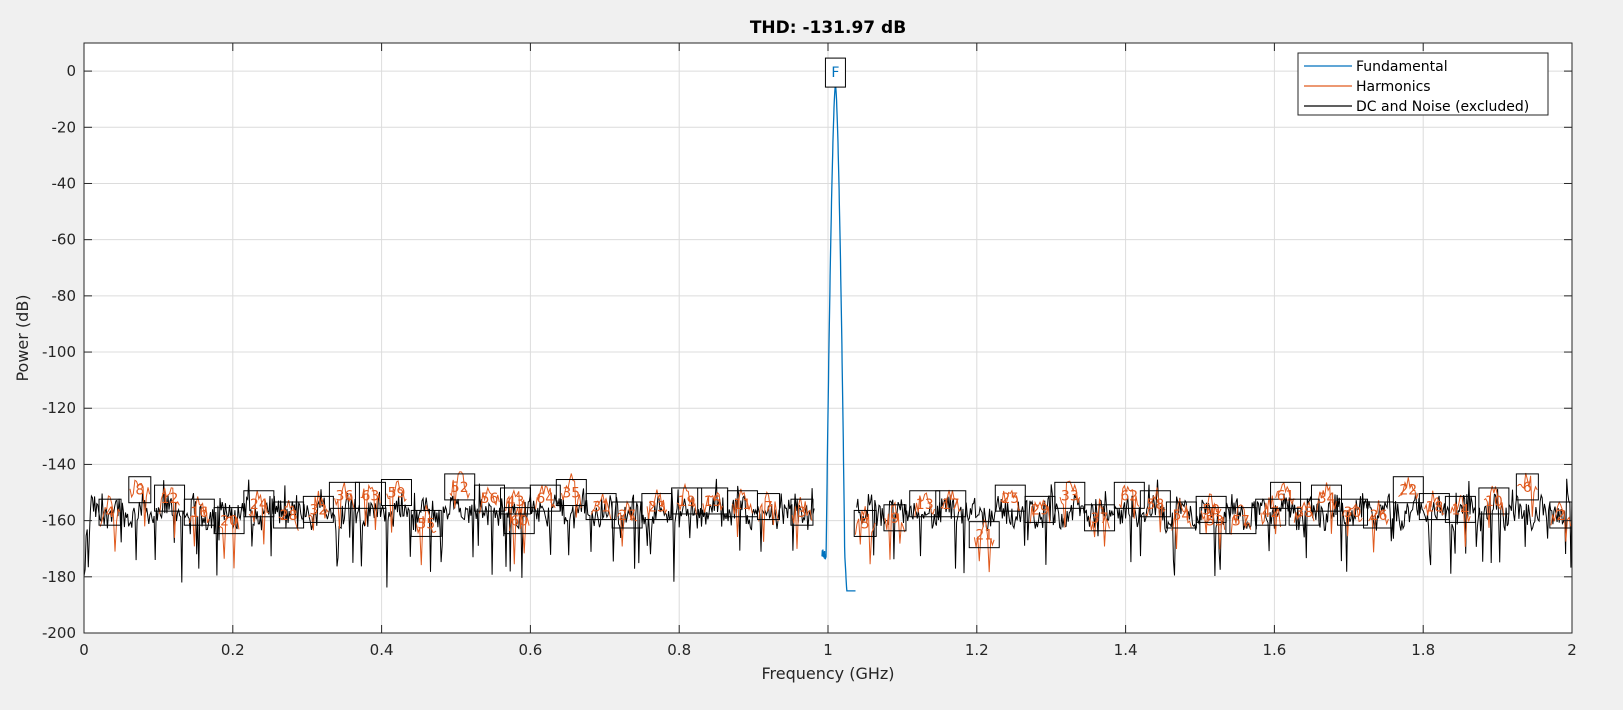 Image resolution: width=1623 pixels, height=710 pixels. What do you see at coordinates (627, 516) in the screenshot?
I see `harmonic-marker-label-27: 27` at bounding box center [627, 516].